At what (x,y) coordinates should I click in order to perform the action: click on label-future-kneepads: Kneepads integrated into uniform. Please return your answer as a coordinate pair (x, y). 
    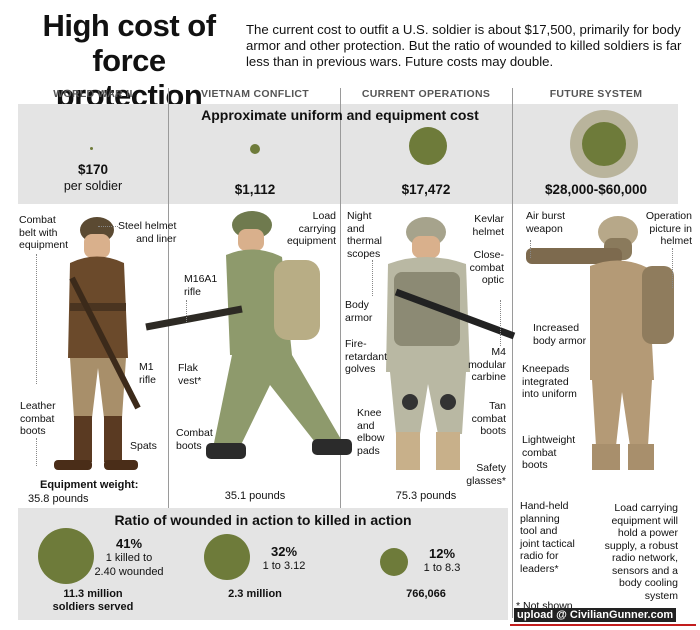
    Looking at the image, I should click on (549, 381).